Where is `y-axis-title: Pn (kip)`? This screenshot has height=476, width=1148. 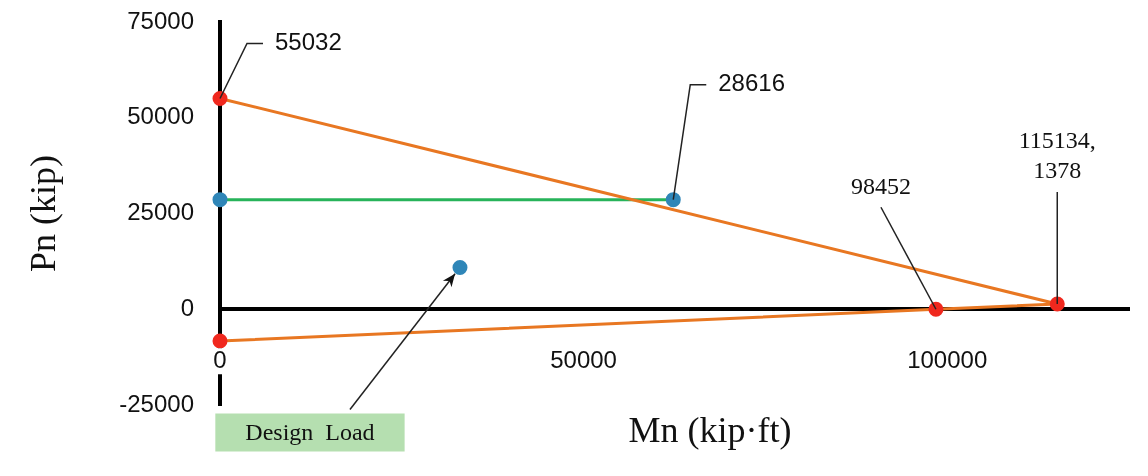
y-axis-title: Pn (kip) is located at coordinates (43, 213).